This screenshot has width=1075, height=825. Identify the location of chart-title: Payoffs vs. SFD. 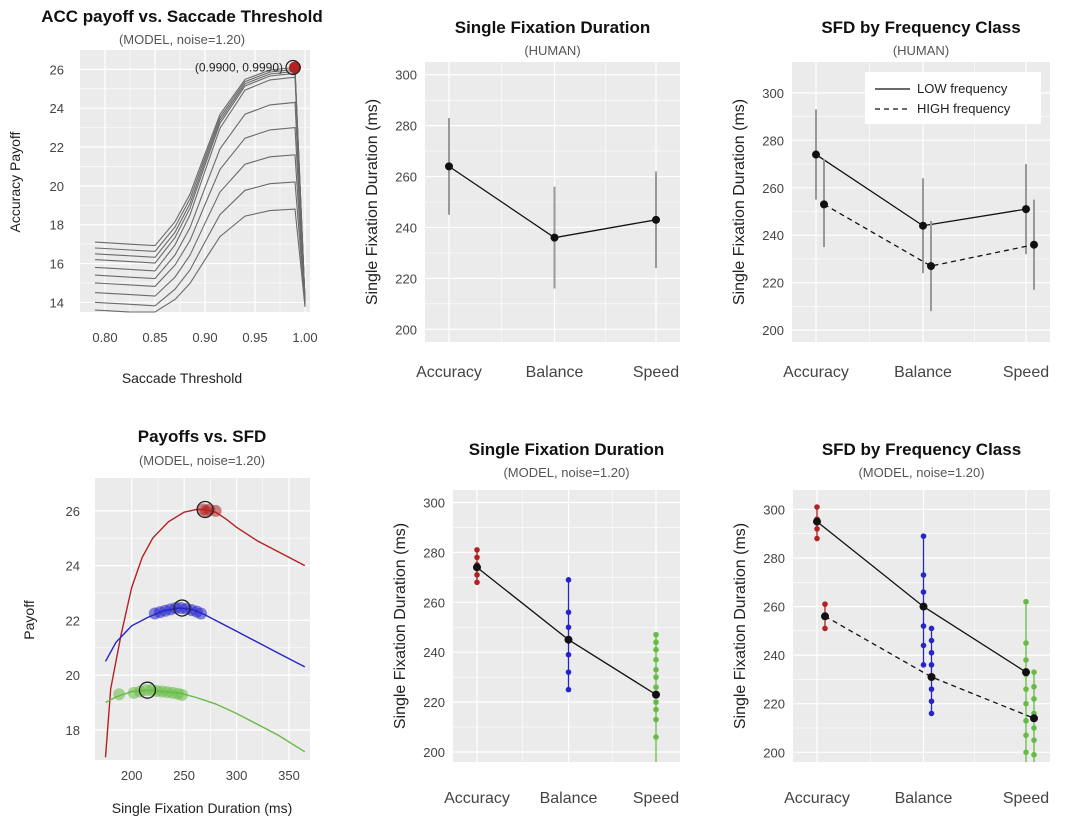
(202, 436).